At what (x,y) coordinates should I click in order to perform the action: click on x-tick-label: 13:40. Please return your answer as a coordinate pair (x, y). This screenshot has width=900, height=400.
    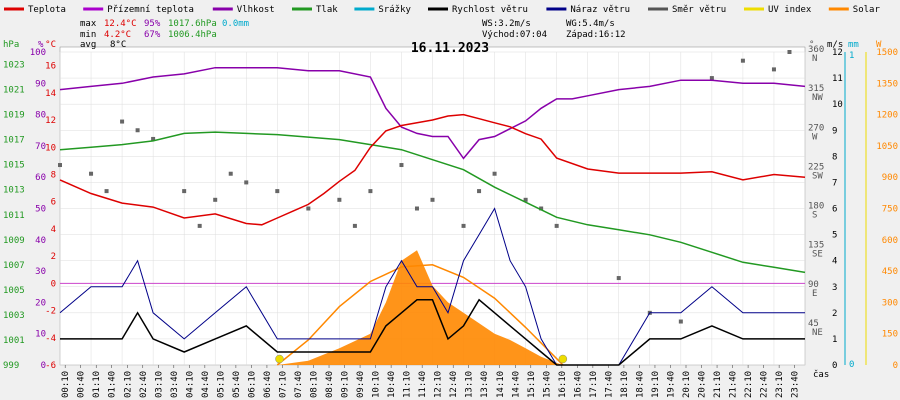
    Looking at the image, I should click on (485, 384).